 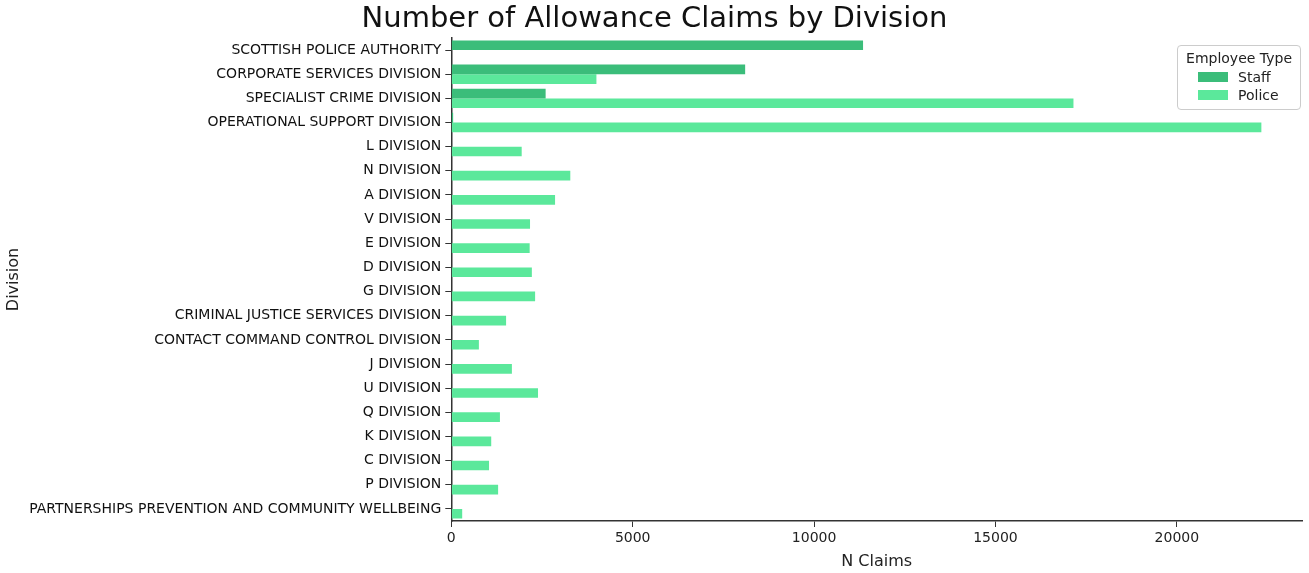 I want to click on y-tick-label: K DIVISION, so click(x=403, y=435).